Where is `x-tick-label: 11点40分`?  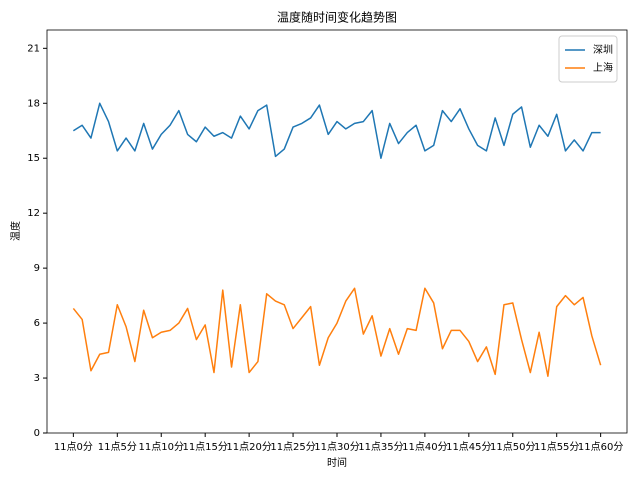
x-tick-label: 11点40分 is located at coordinates (424, 447).